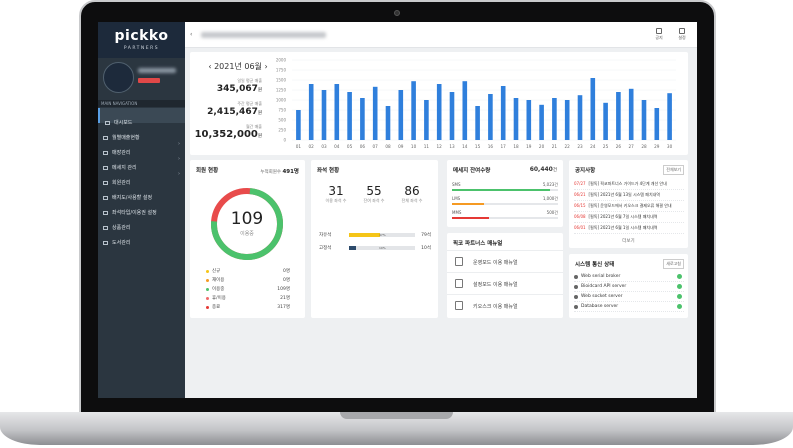 This screenshot has width=793, height=448. I want to click on notice-text: [필독] 2021년 6월 1일 시스템 패치내역, so click(623, 227).